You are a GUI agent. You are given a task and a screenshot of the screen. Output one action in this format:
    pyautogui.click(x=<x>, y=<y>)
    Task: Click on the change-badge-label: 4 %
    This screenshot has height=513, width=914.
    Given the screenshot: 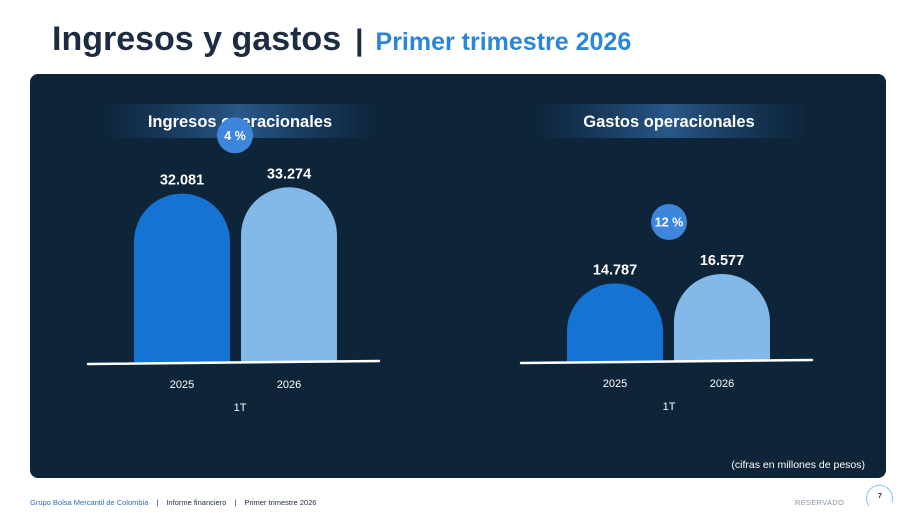 What is the action you would take?
    pyautogui.click(x=235, y=136)
    